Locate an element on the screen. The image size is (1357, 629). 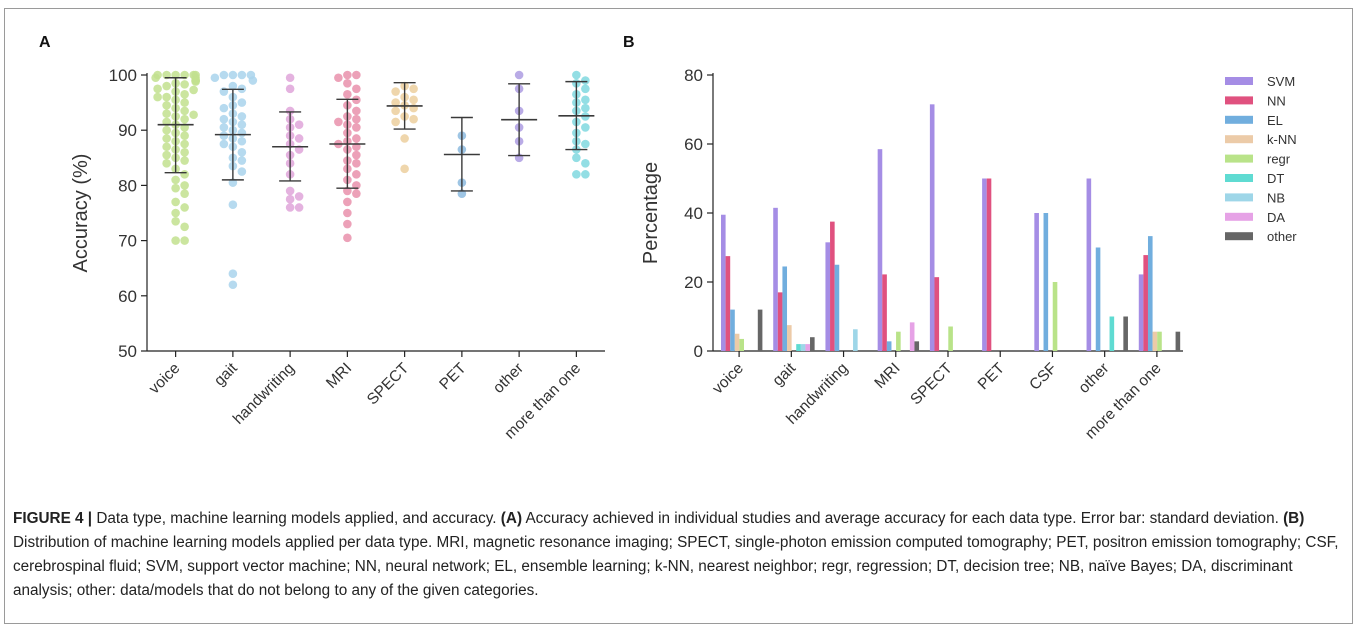
panel-b-y-tick-label: 20 is located at coordinates (693, 282).